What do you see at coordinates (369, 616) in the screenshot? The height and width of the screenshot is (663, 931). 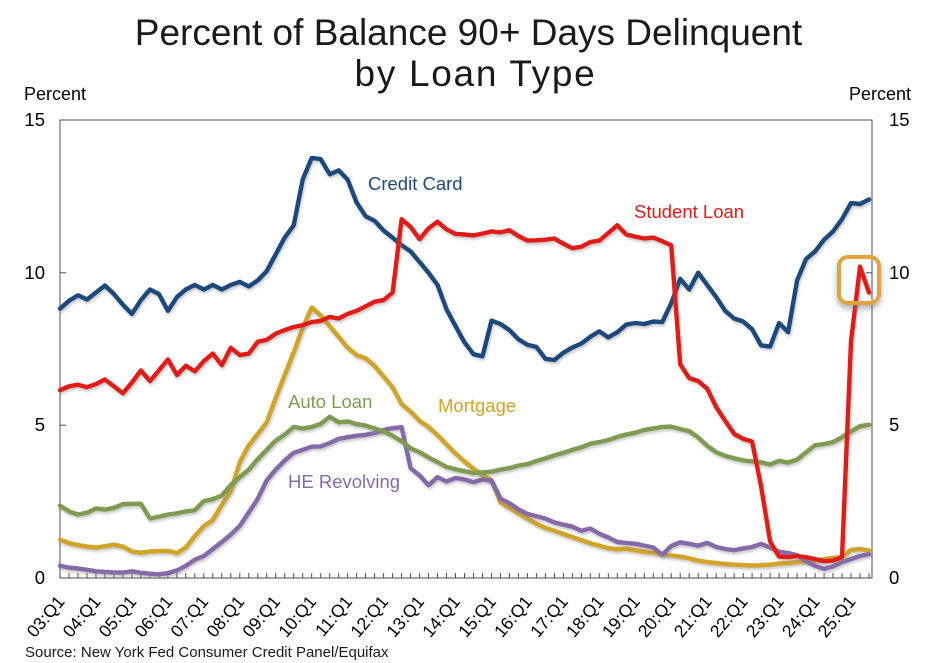 I see `svg-text: 12:Q1` at bounding box center [369, 616].